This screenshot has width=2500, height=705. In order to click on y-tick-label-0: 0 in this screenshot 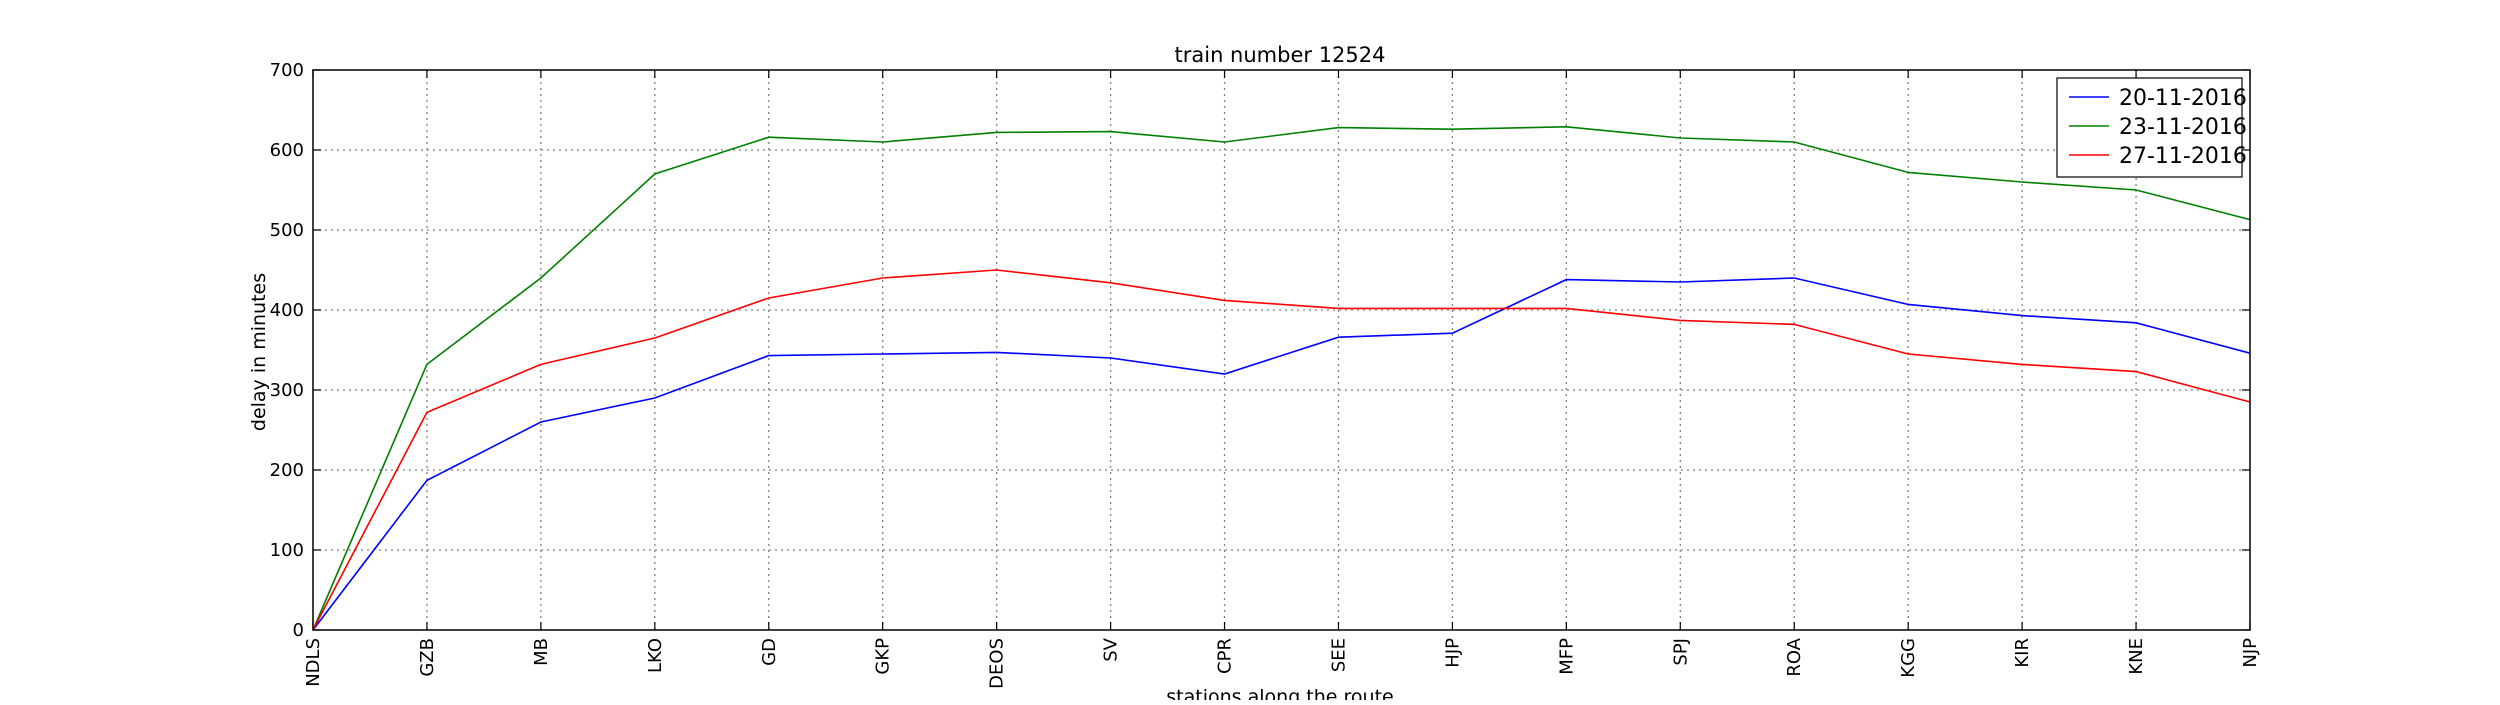, I will do `click(298, 630)`.